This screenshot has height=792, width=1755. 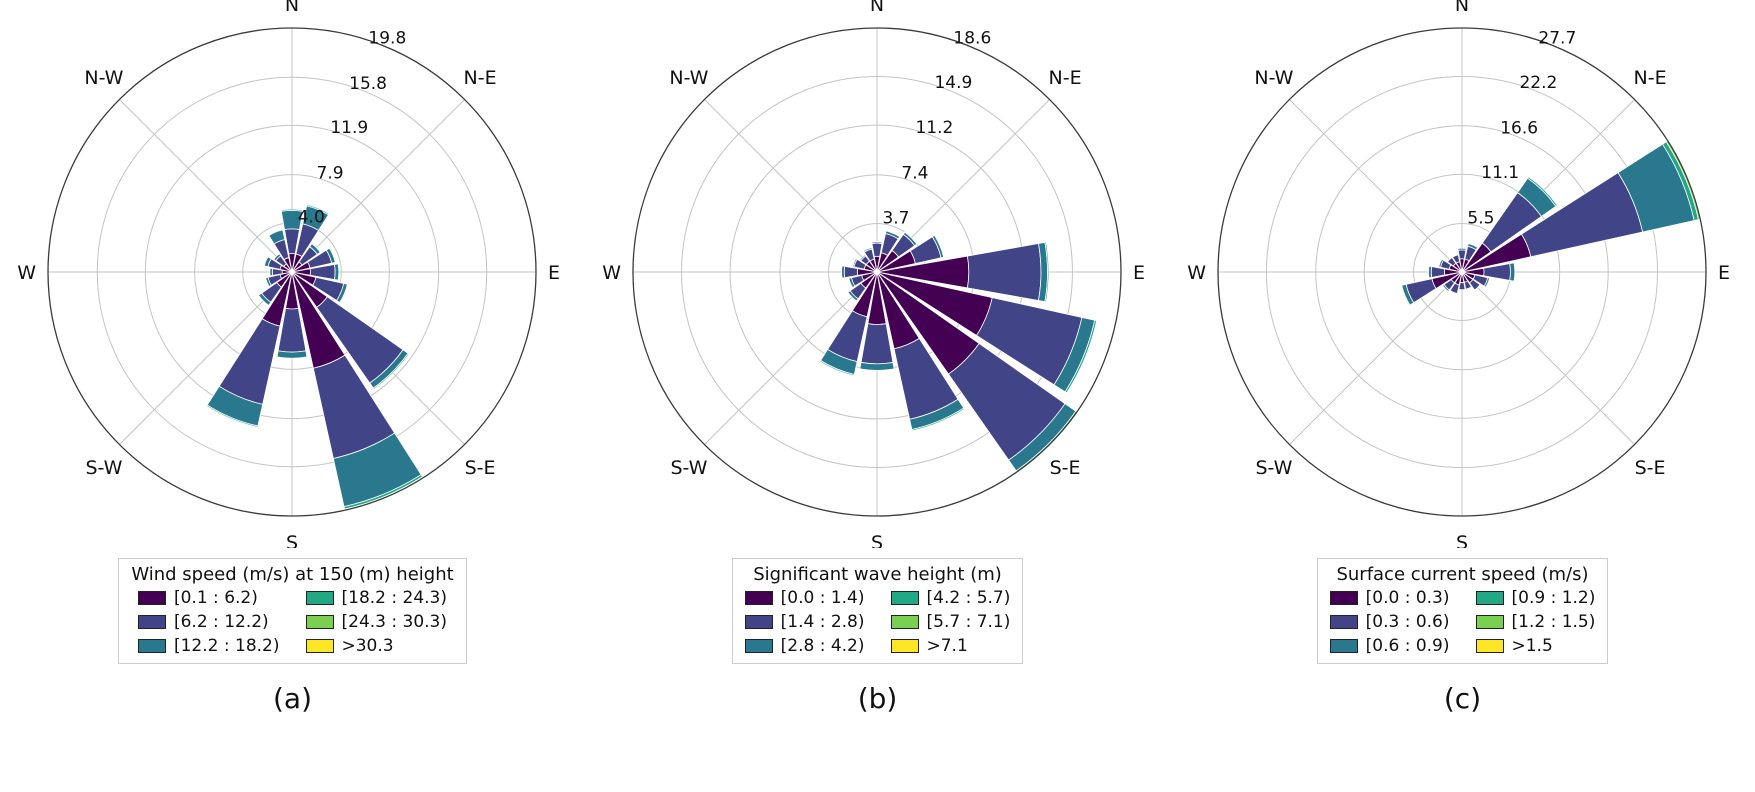 I want to click on legend-item: >7.1, so click(x=950, y=646).